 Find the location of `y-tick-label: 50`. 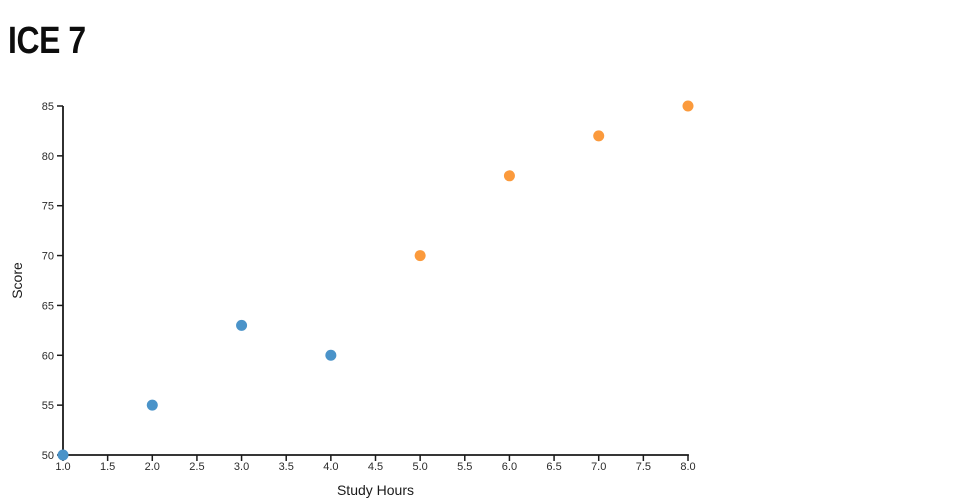

y-tick-label: 50 is located at coordinates (48, 456).